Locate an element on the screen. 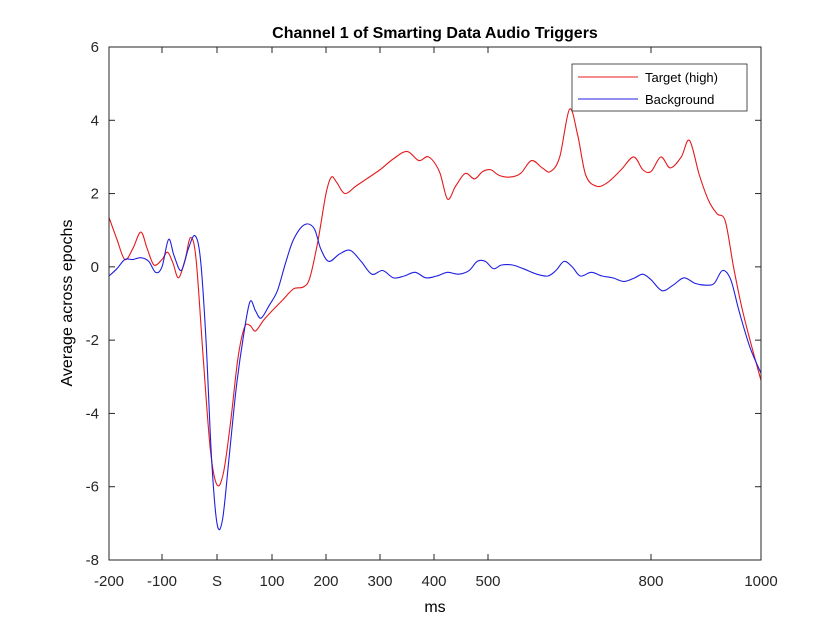  x-tick-label: 800 is located at coordinates (650, 581).